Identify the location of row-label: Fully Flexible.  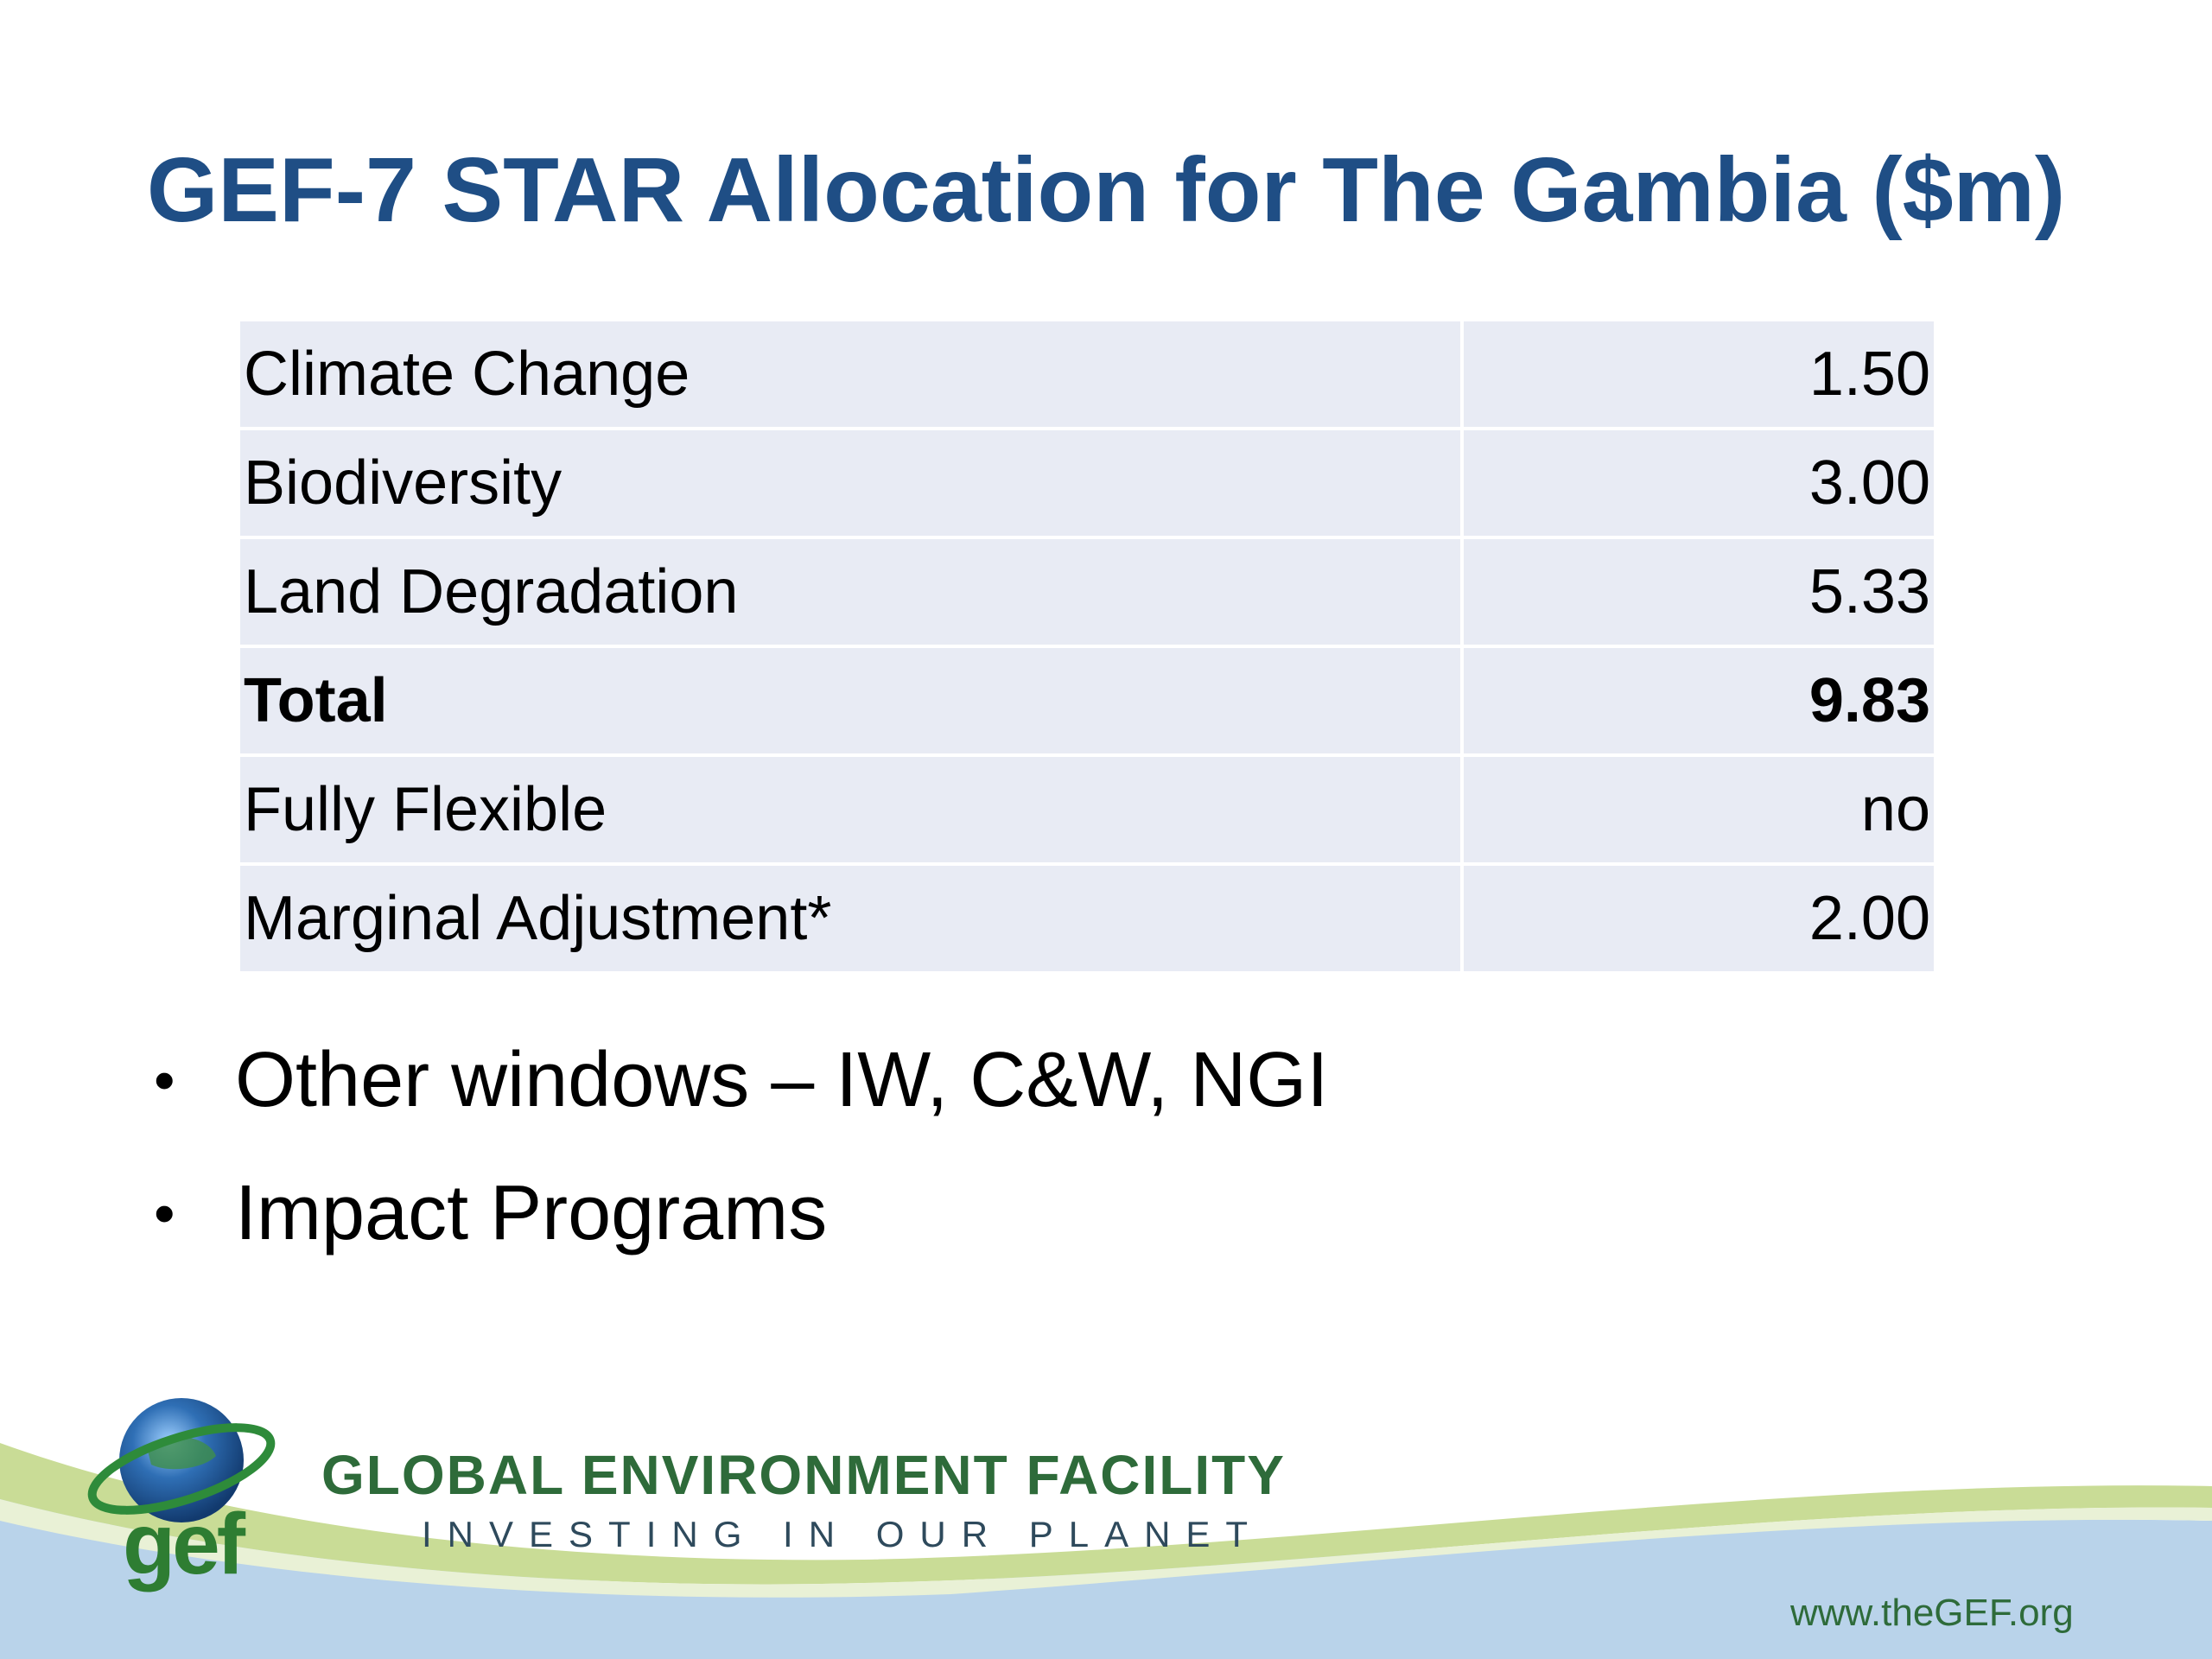
(852, 810).